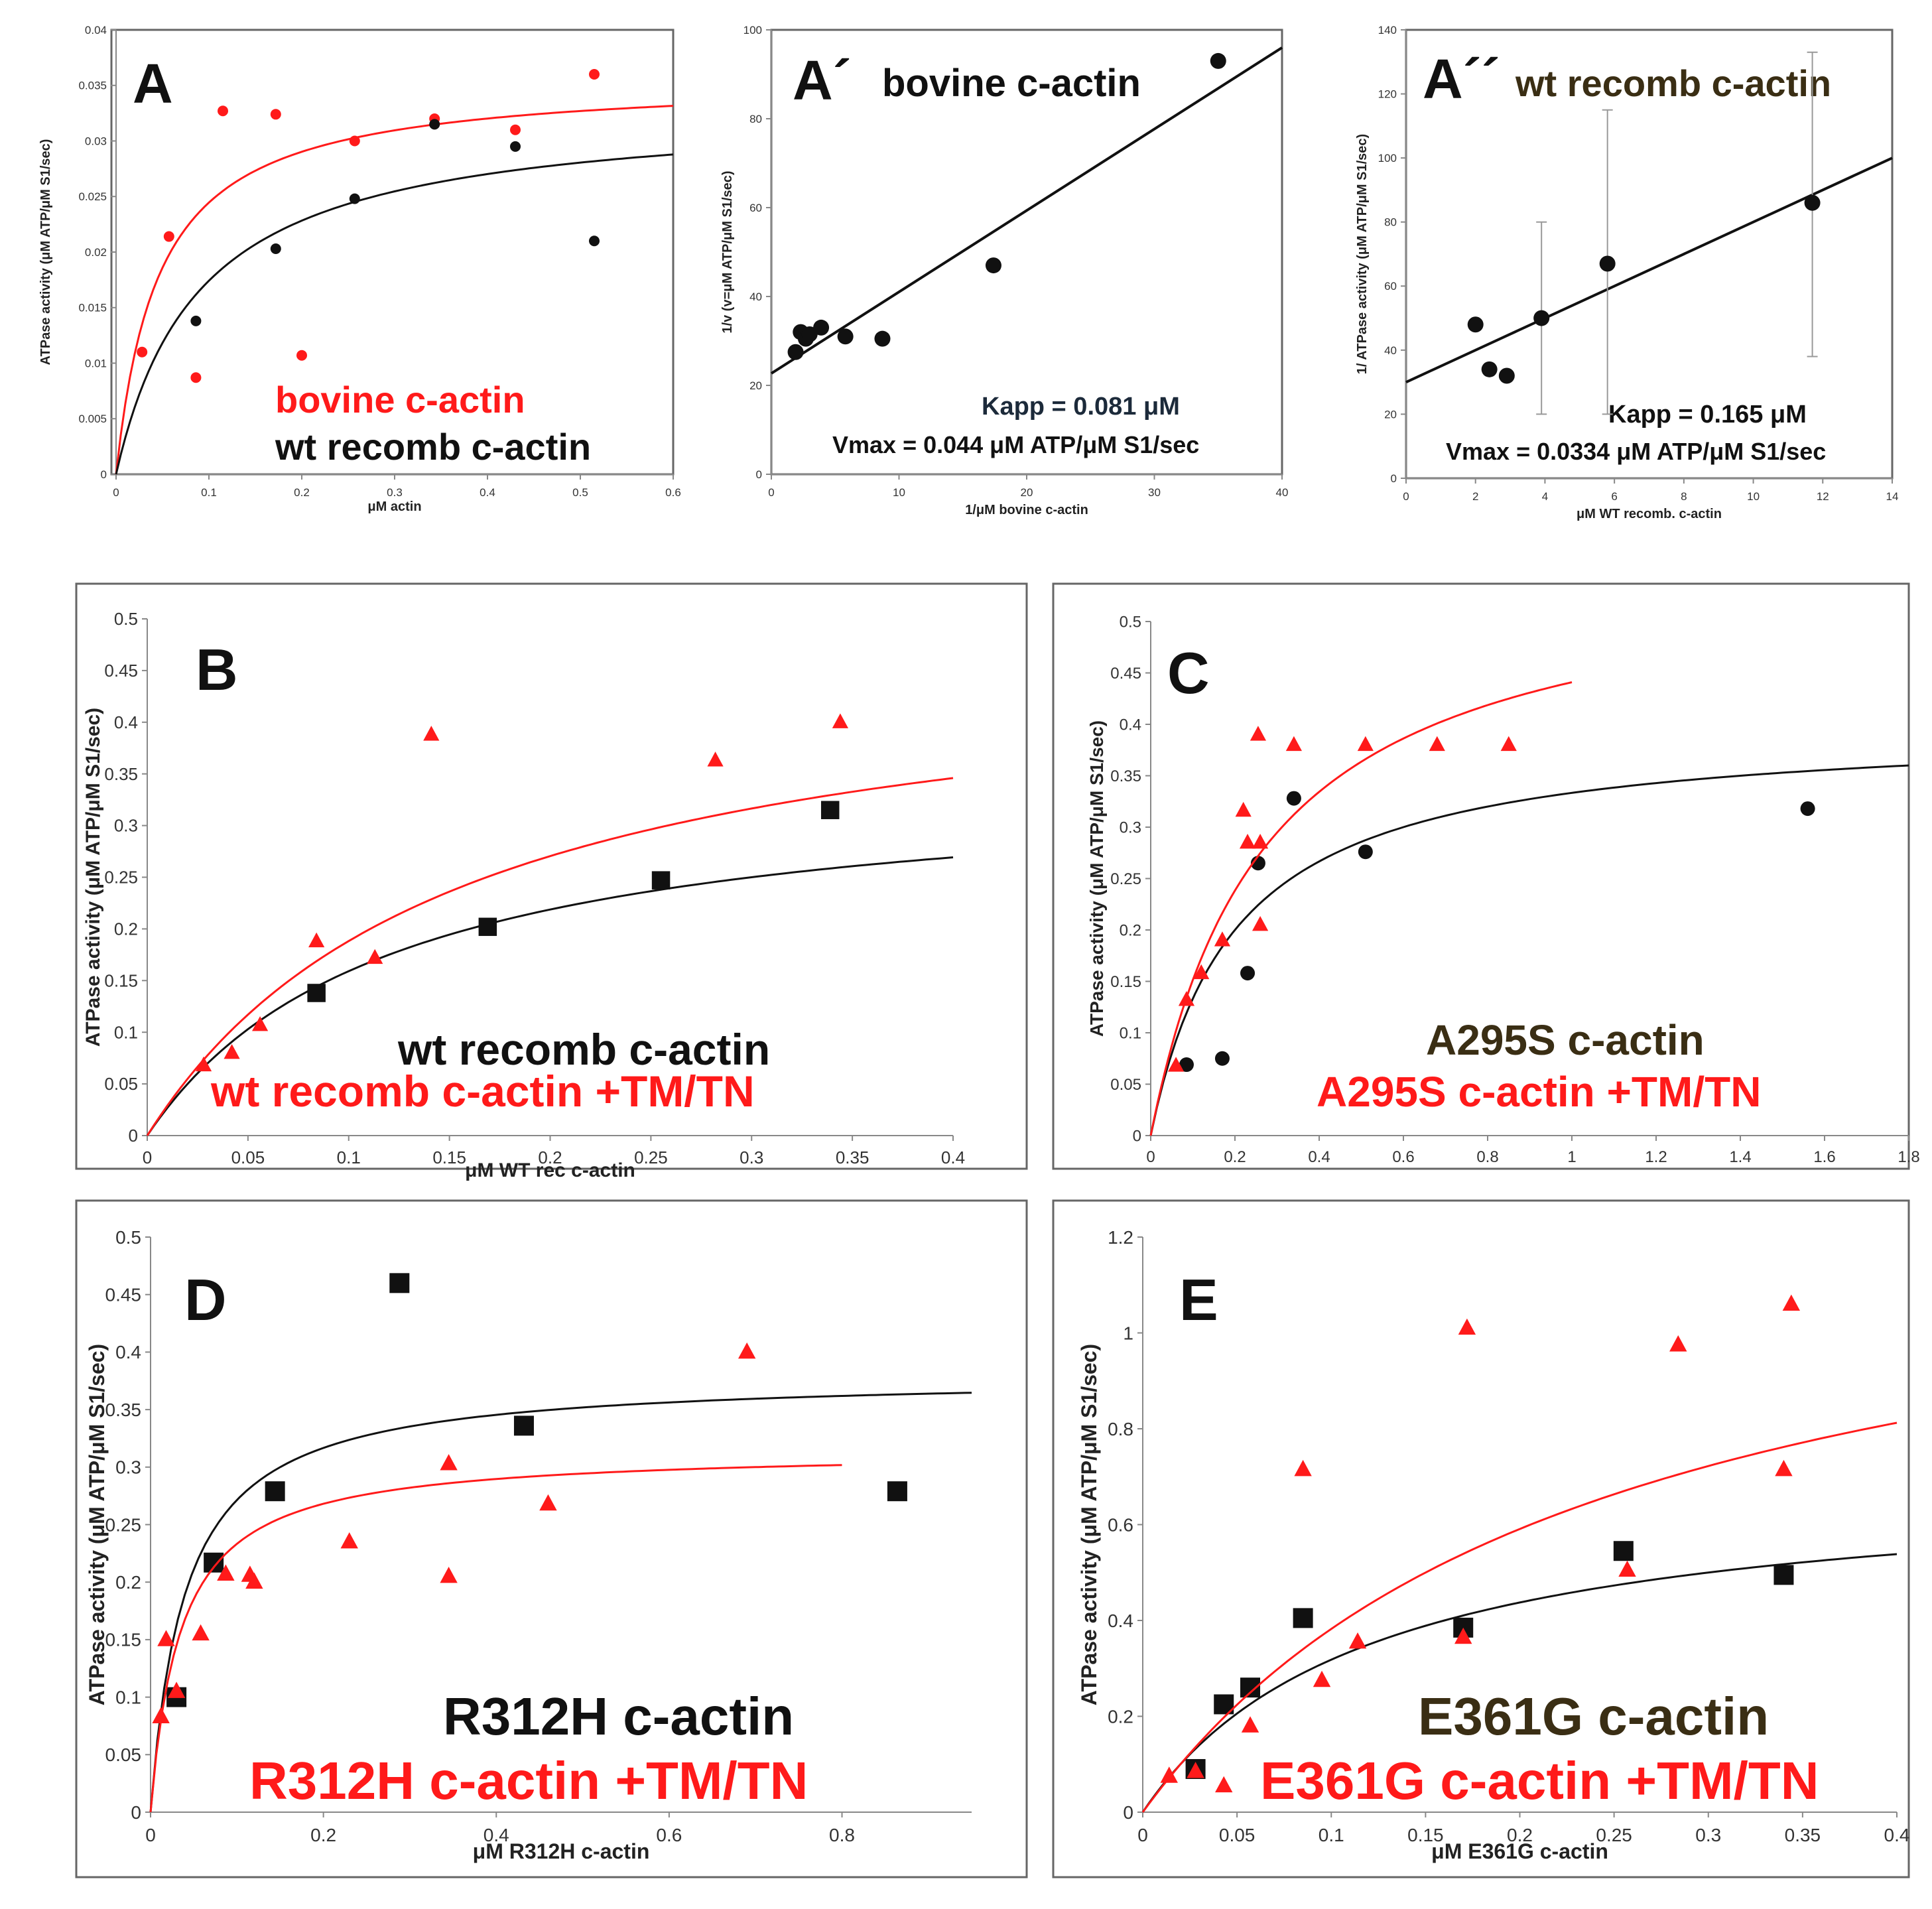 The image size is (1932, 1909). What do you see at coordinates (1594, 1716) in the screenshot?
I see `legend-entry: E361G c-actin` at bounding box center [1594, 1716].